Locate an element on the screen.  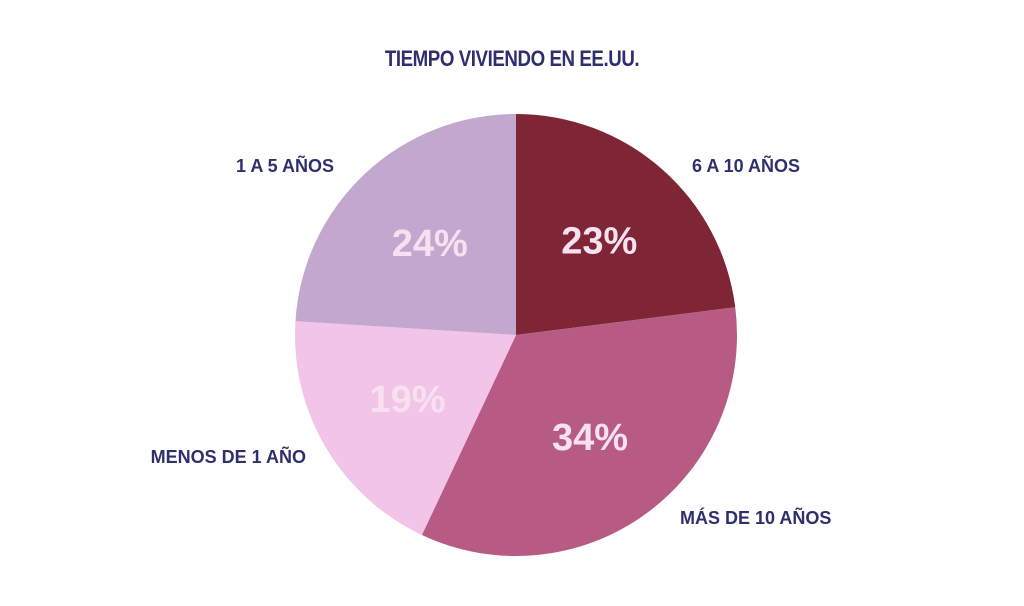
slice-category-label: 6 A 10 AÑOS is located at coordinates (746, 165).